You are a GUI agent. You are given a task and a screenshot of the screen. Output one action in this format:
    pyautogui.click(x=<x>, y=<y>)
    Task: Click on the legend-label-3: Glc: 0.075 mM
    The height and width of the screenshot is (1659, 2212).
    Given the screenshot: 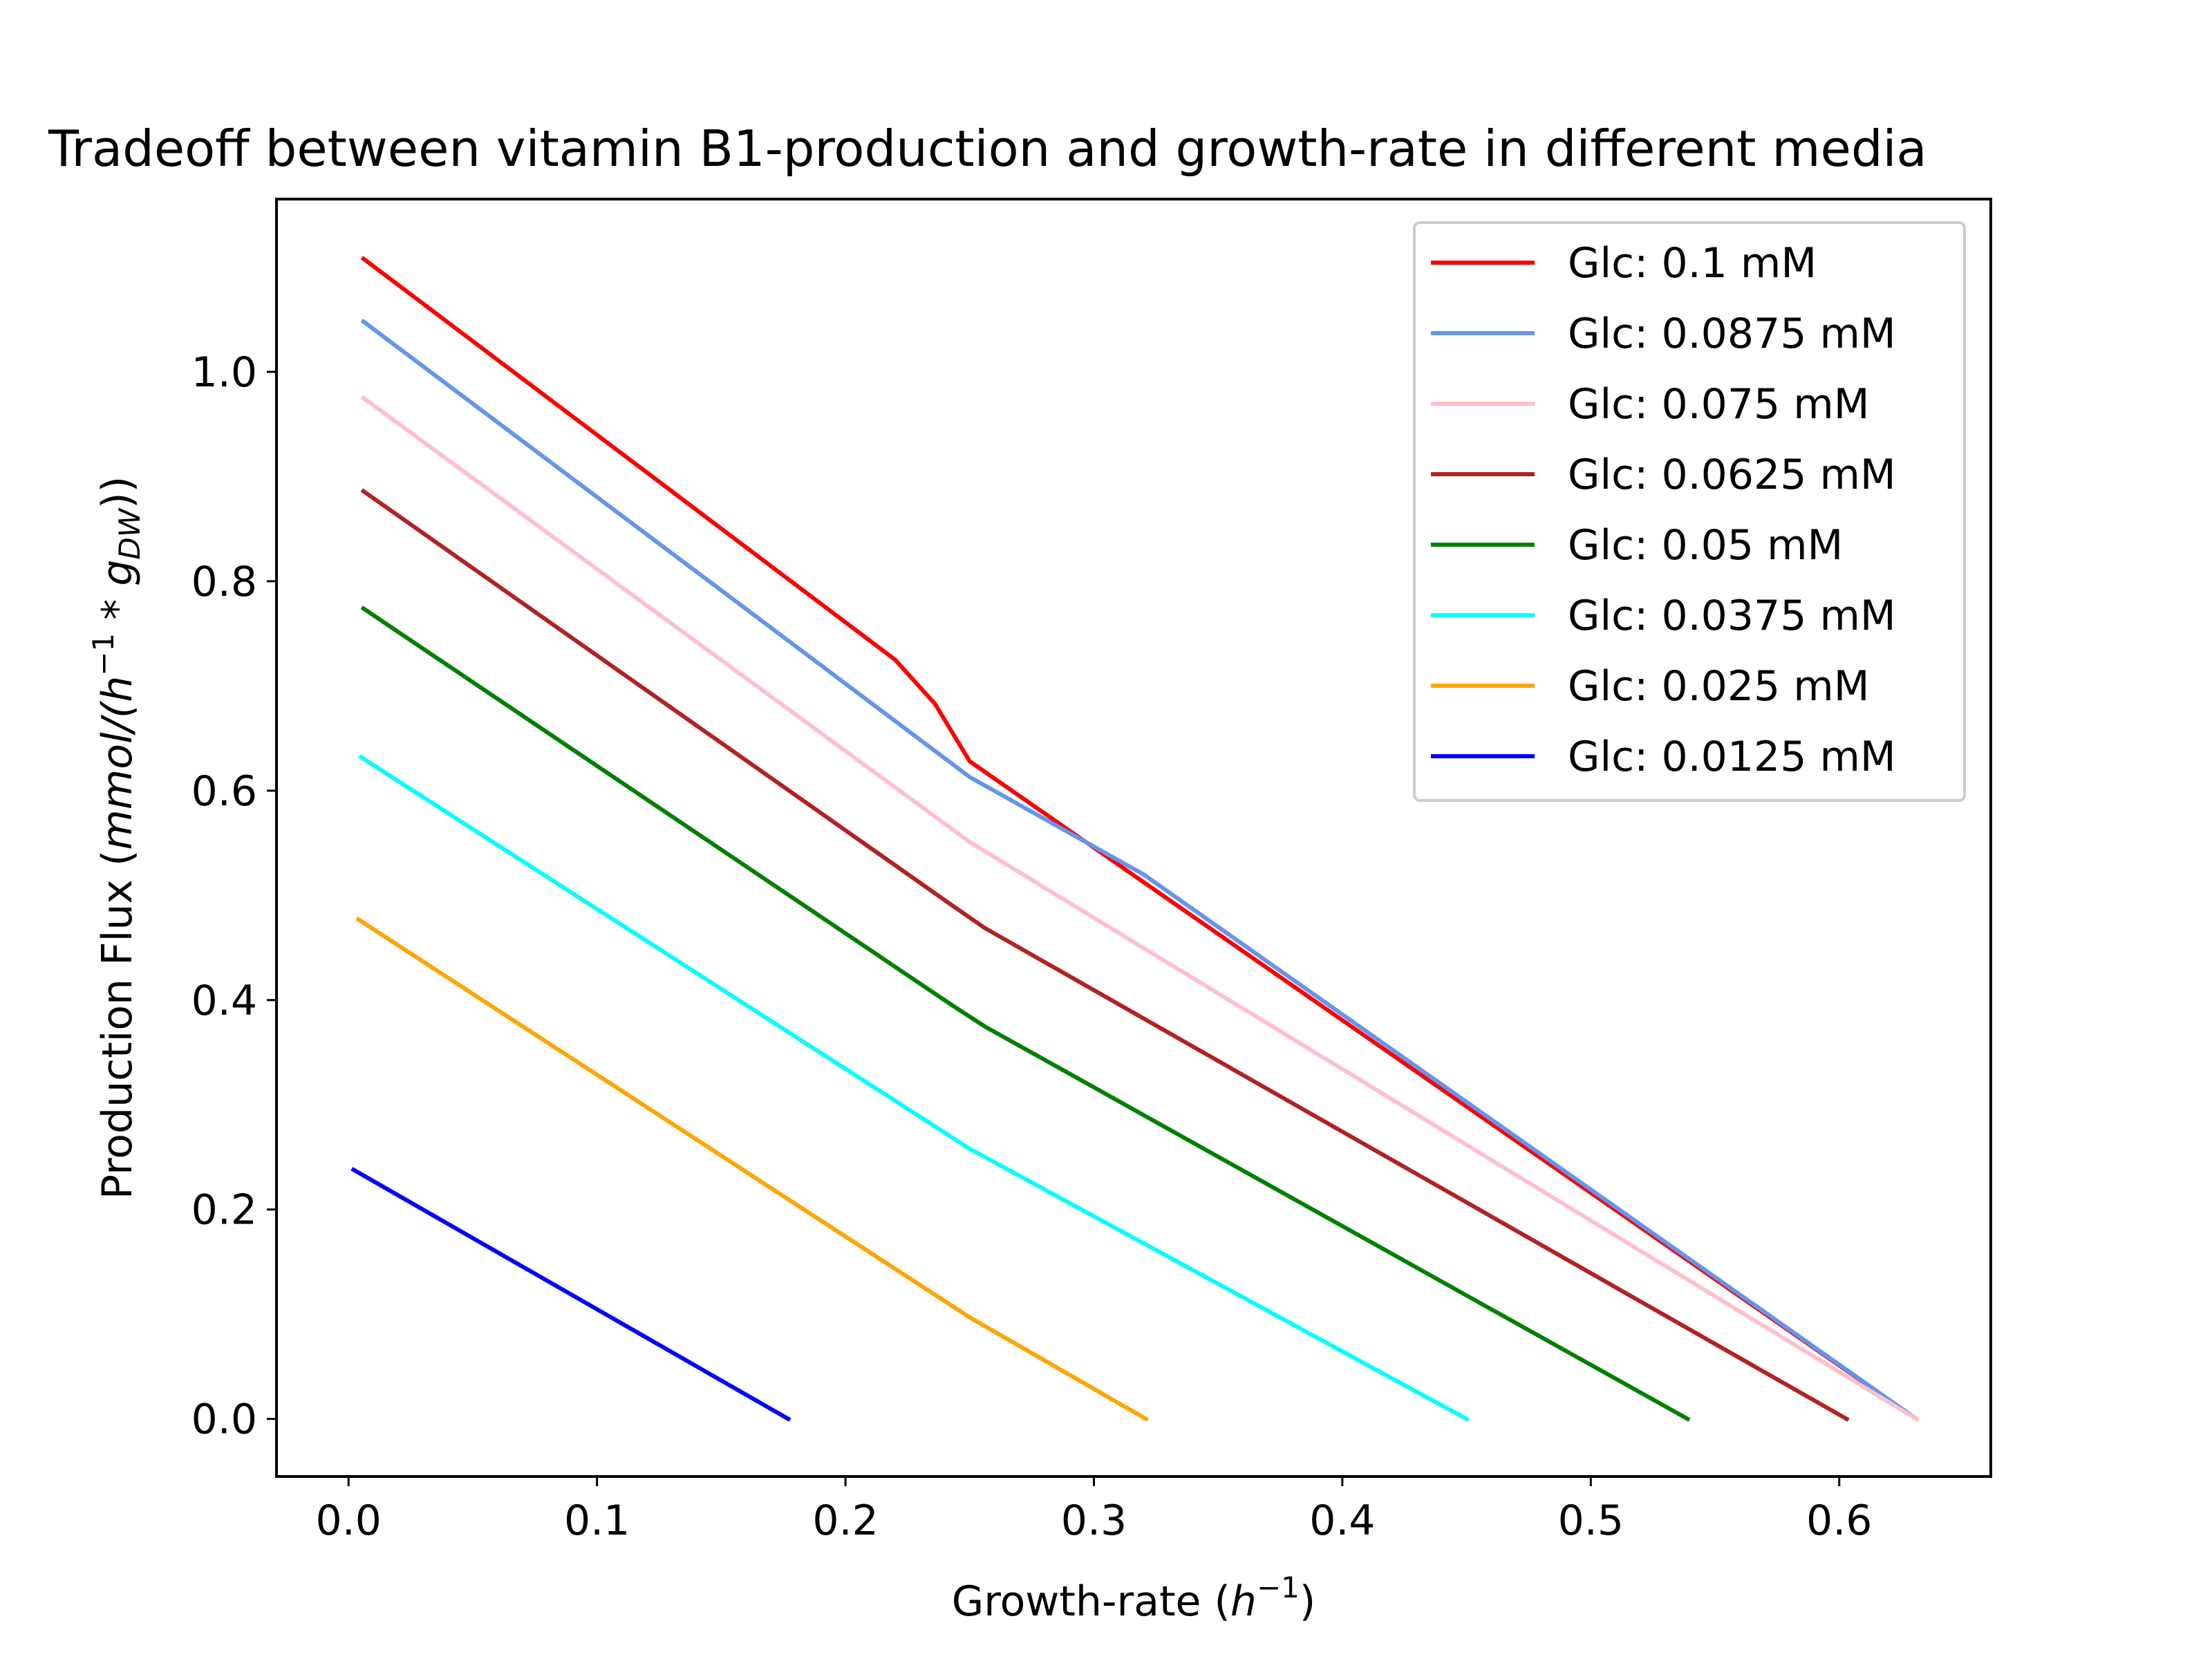 What is the action you would take?
    pyautogui.click(x=1719, y=405)
    